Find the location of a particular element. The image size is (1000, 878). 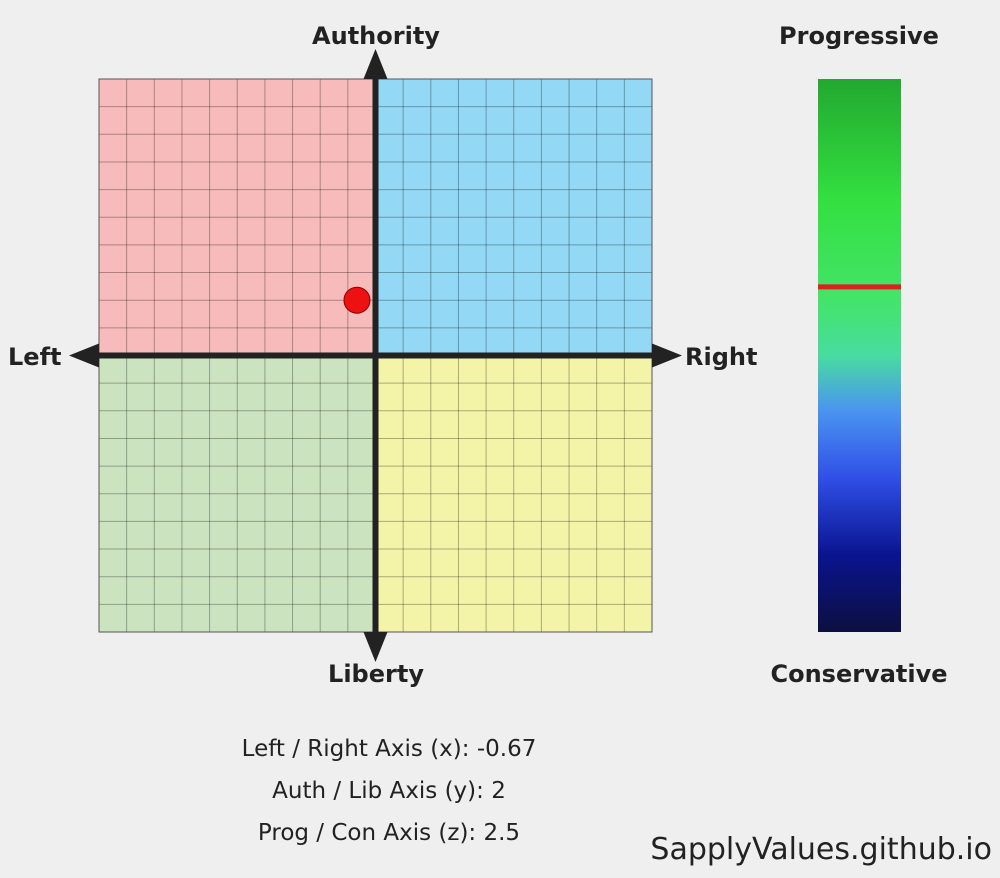

x-score-readout: Left / Right Axis (x): -0.67 is located at coordinates (389, 749).